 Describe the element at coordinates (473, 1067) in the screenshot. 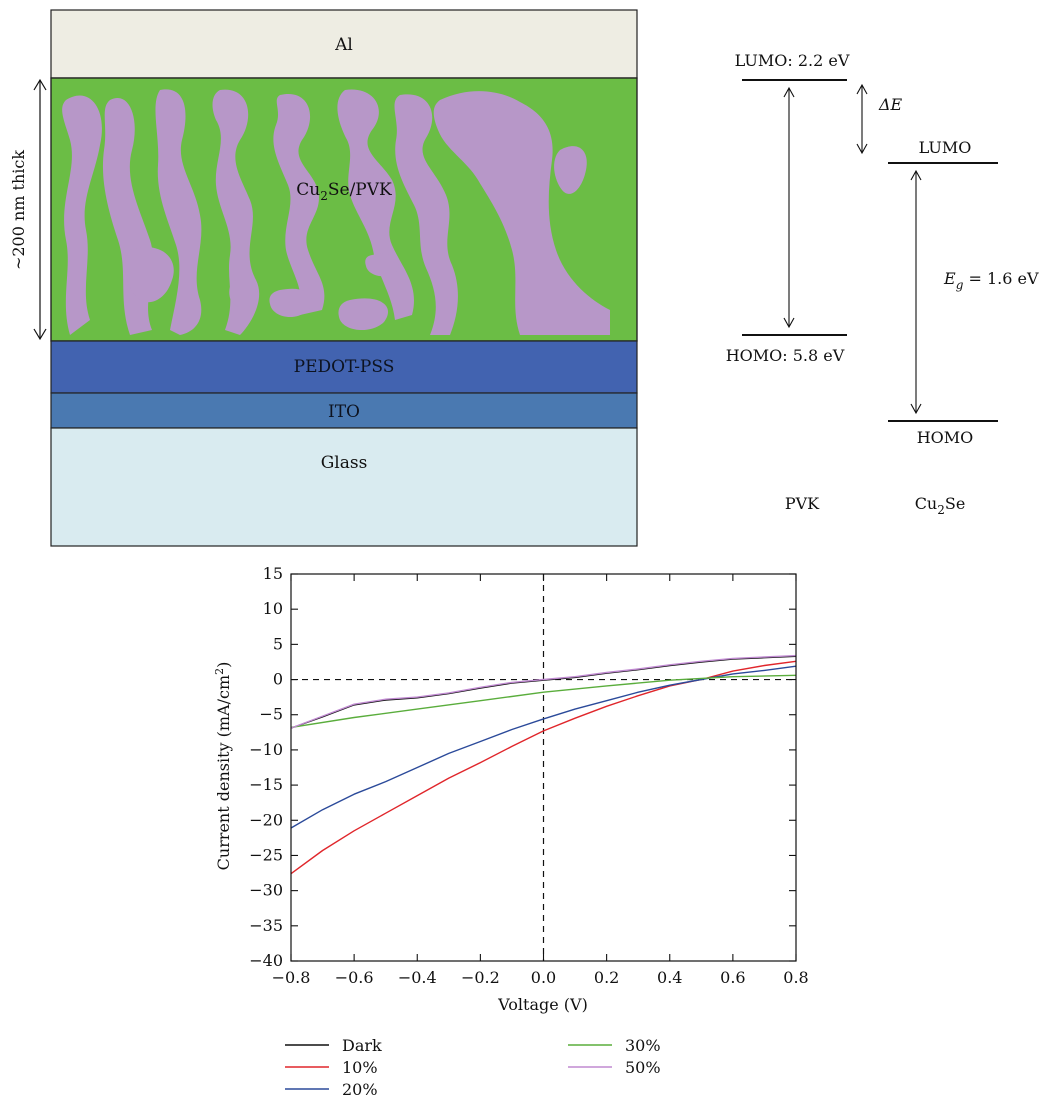

I see `chart-legend: Dark 10% 20% 30% 50%` at that location.